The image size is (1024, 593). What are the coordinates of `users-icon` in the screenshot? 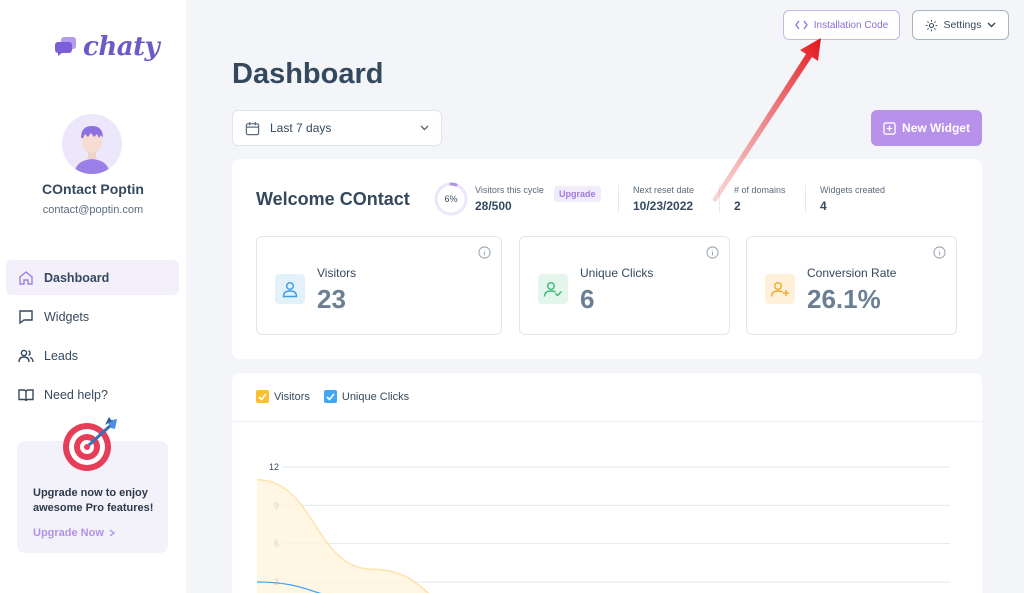 It's located at (26, 355).